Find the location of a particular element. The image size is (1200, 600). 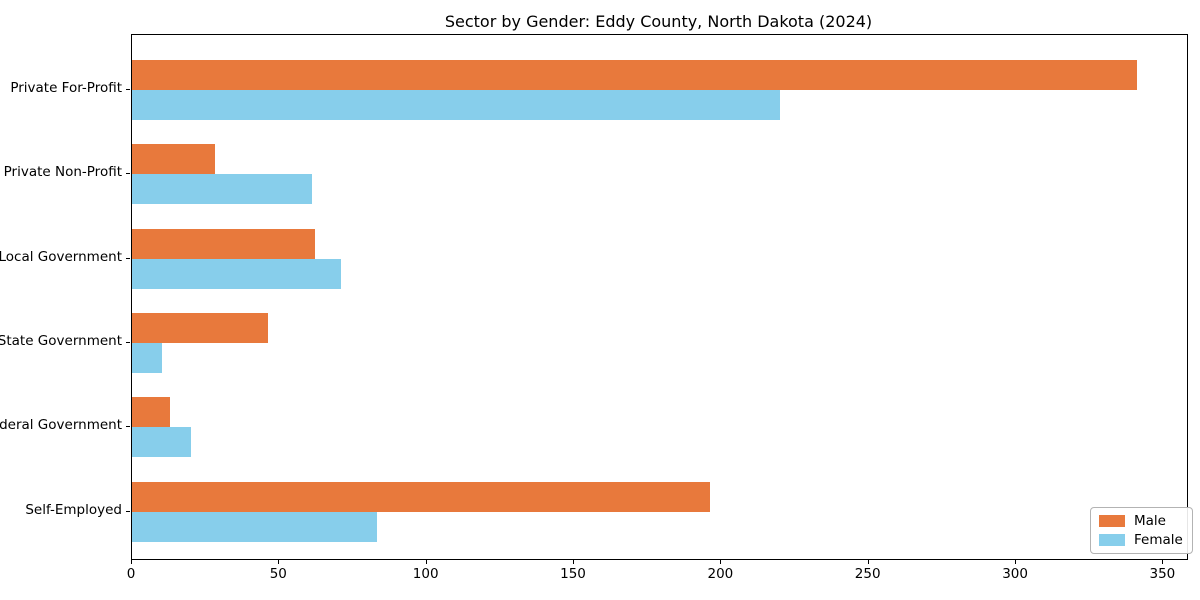

x-tick-label-150: 150 is located at coordinates (573, 574).